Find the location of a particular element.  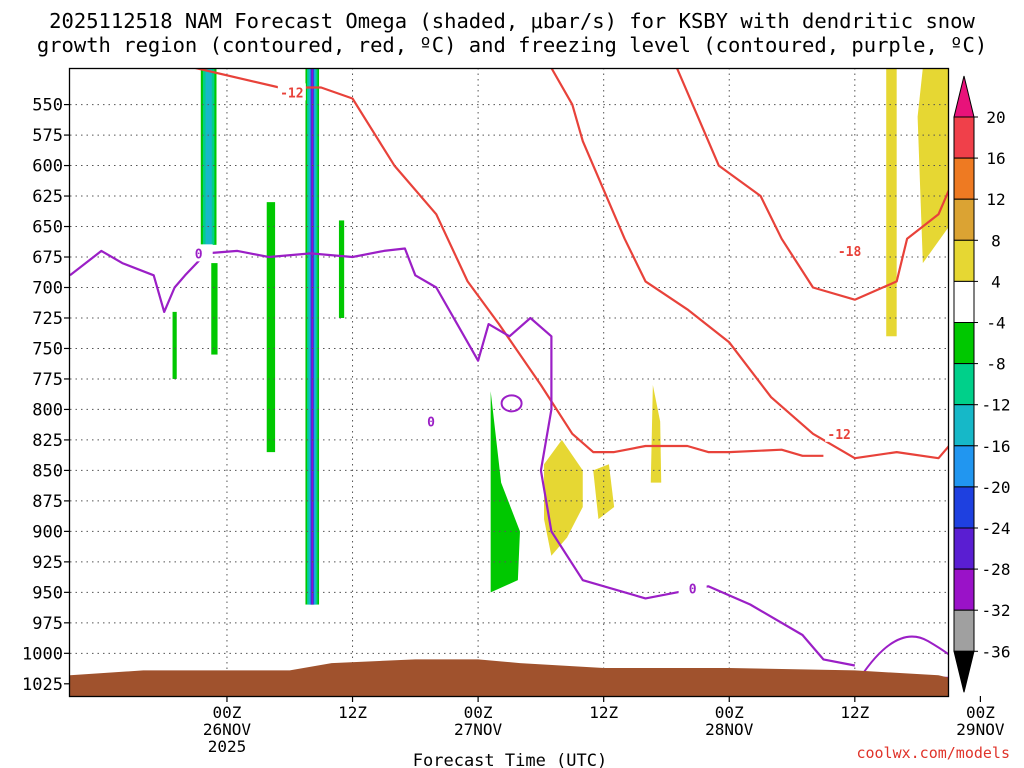

colorbar-overflow-arrow is located at coordinates (964, 96).